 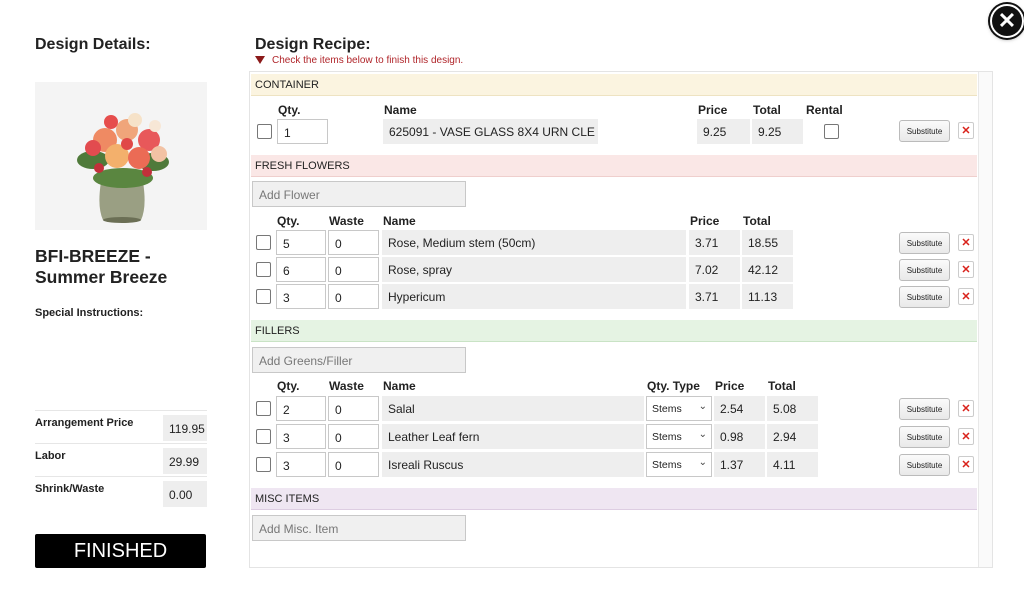 I want to click on filler-qty-input: 2, so click(x=301, y=408).